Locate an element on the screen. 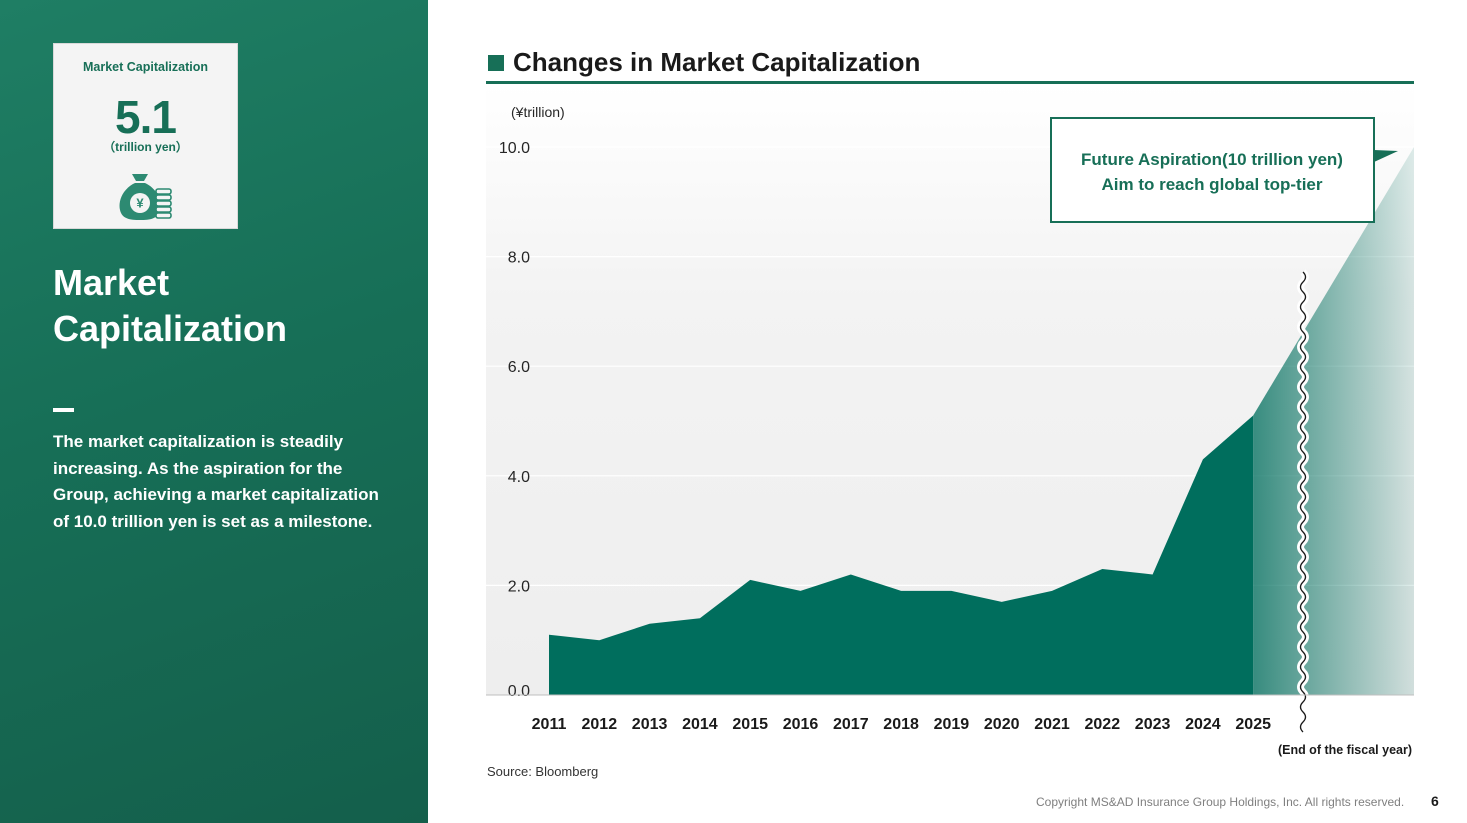 The width and height of the screenshot is (1467, 823). y-tick-label: 10.0 is located at coordinates (514, 148).